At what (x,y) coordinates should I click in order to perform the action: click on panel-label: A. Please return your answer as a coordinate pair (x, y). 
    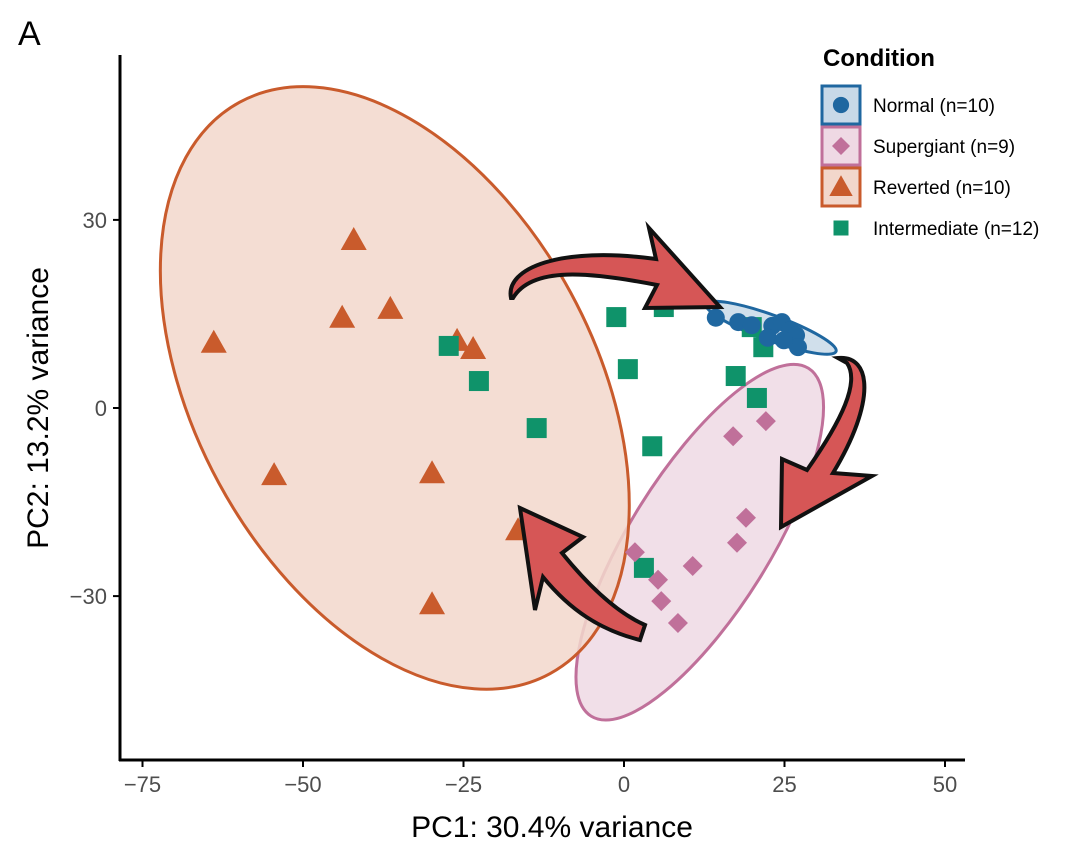
    Looking at the image, I should click on (29, 34).